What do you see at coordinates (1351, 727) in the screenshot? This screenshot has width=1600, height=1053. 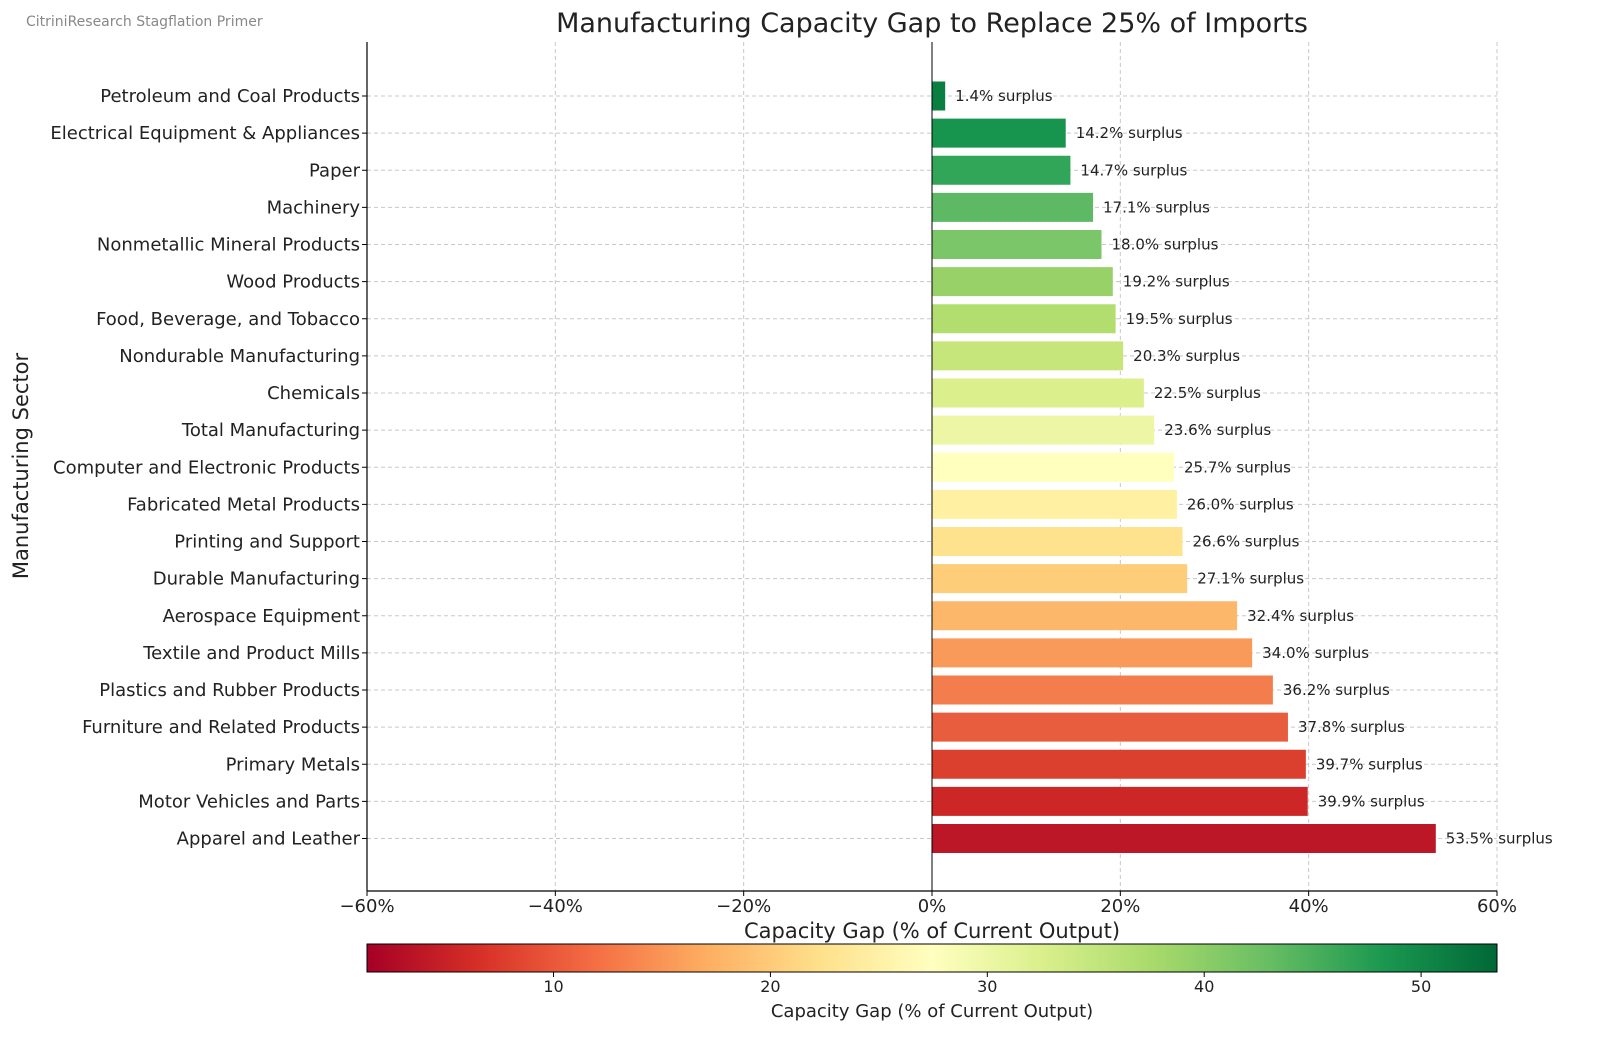 I see `data-label-17: 37.8% surplus` at bounding box center [1351, 727].